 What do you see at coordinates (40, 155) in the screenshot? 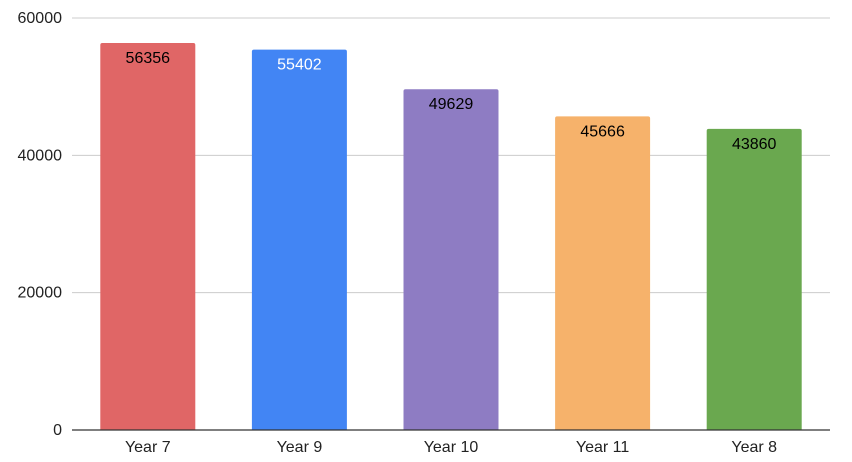
I see `y-tick-label: 40000` at bounding box center [40, 155].